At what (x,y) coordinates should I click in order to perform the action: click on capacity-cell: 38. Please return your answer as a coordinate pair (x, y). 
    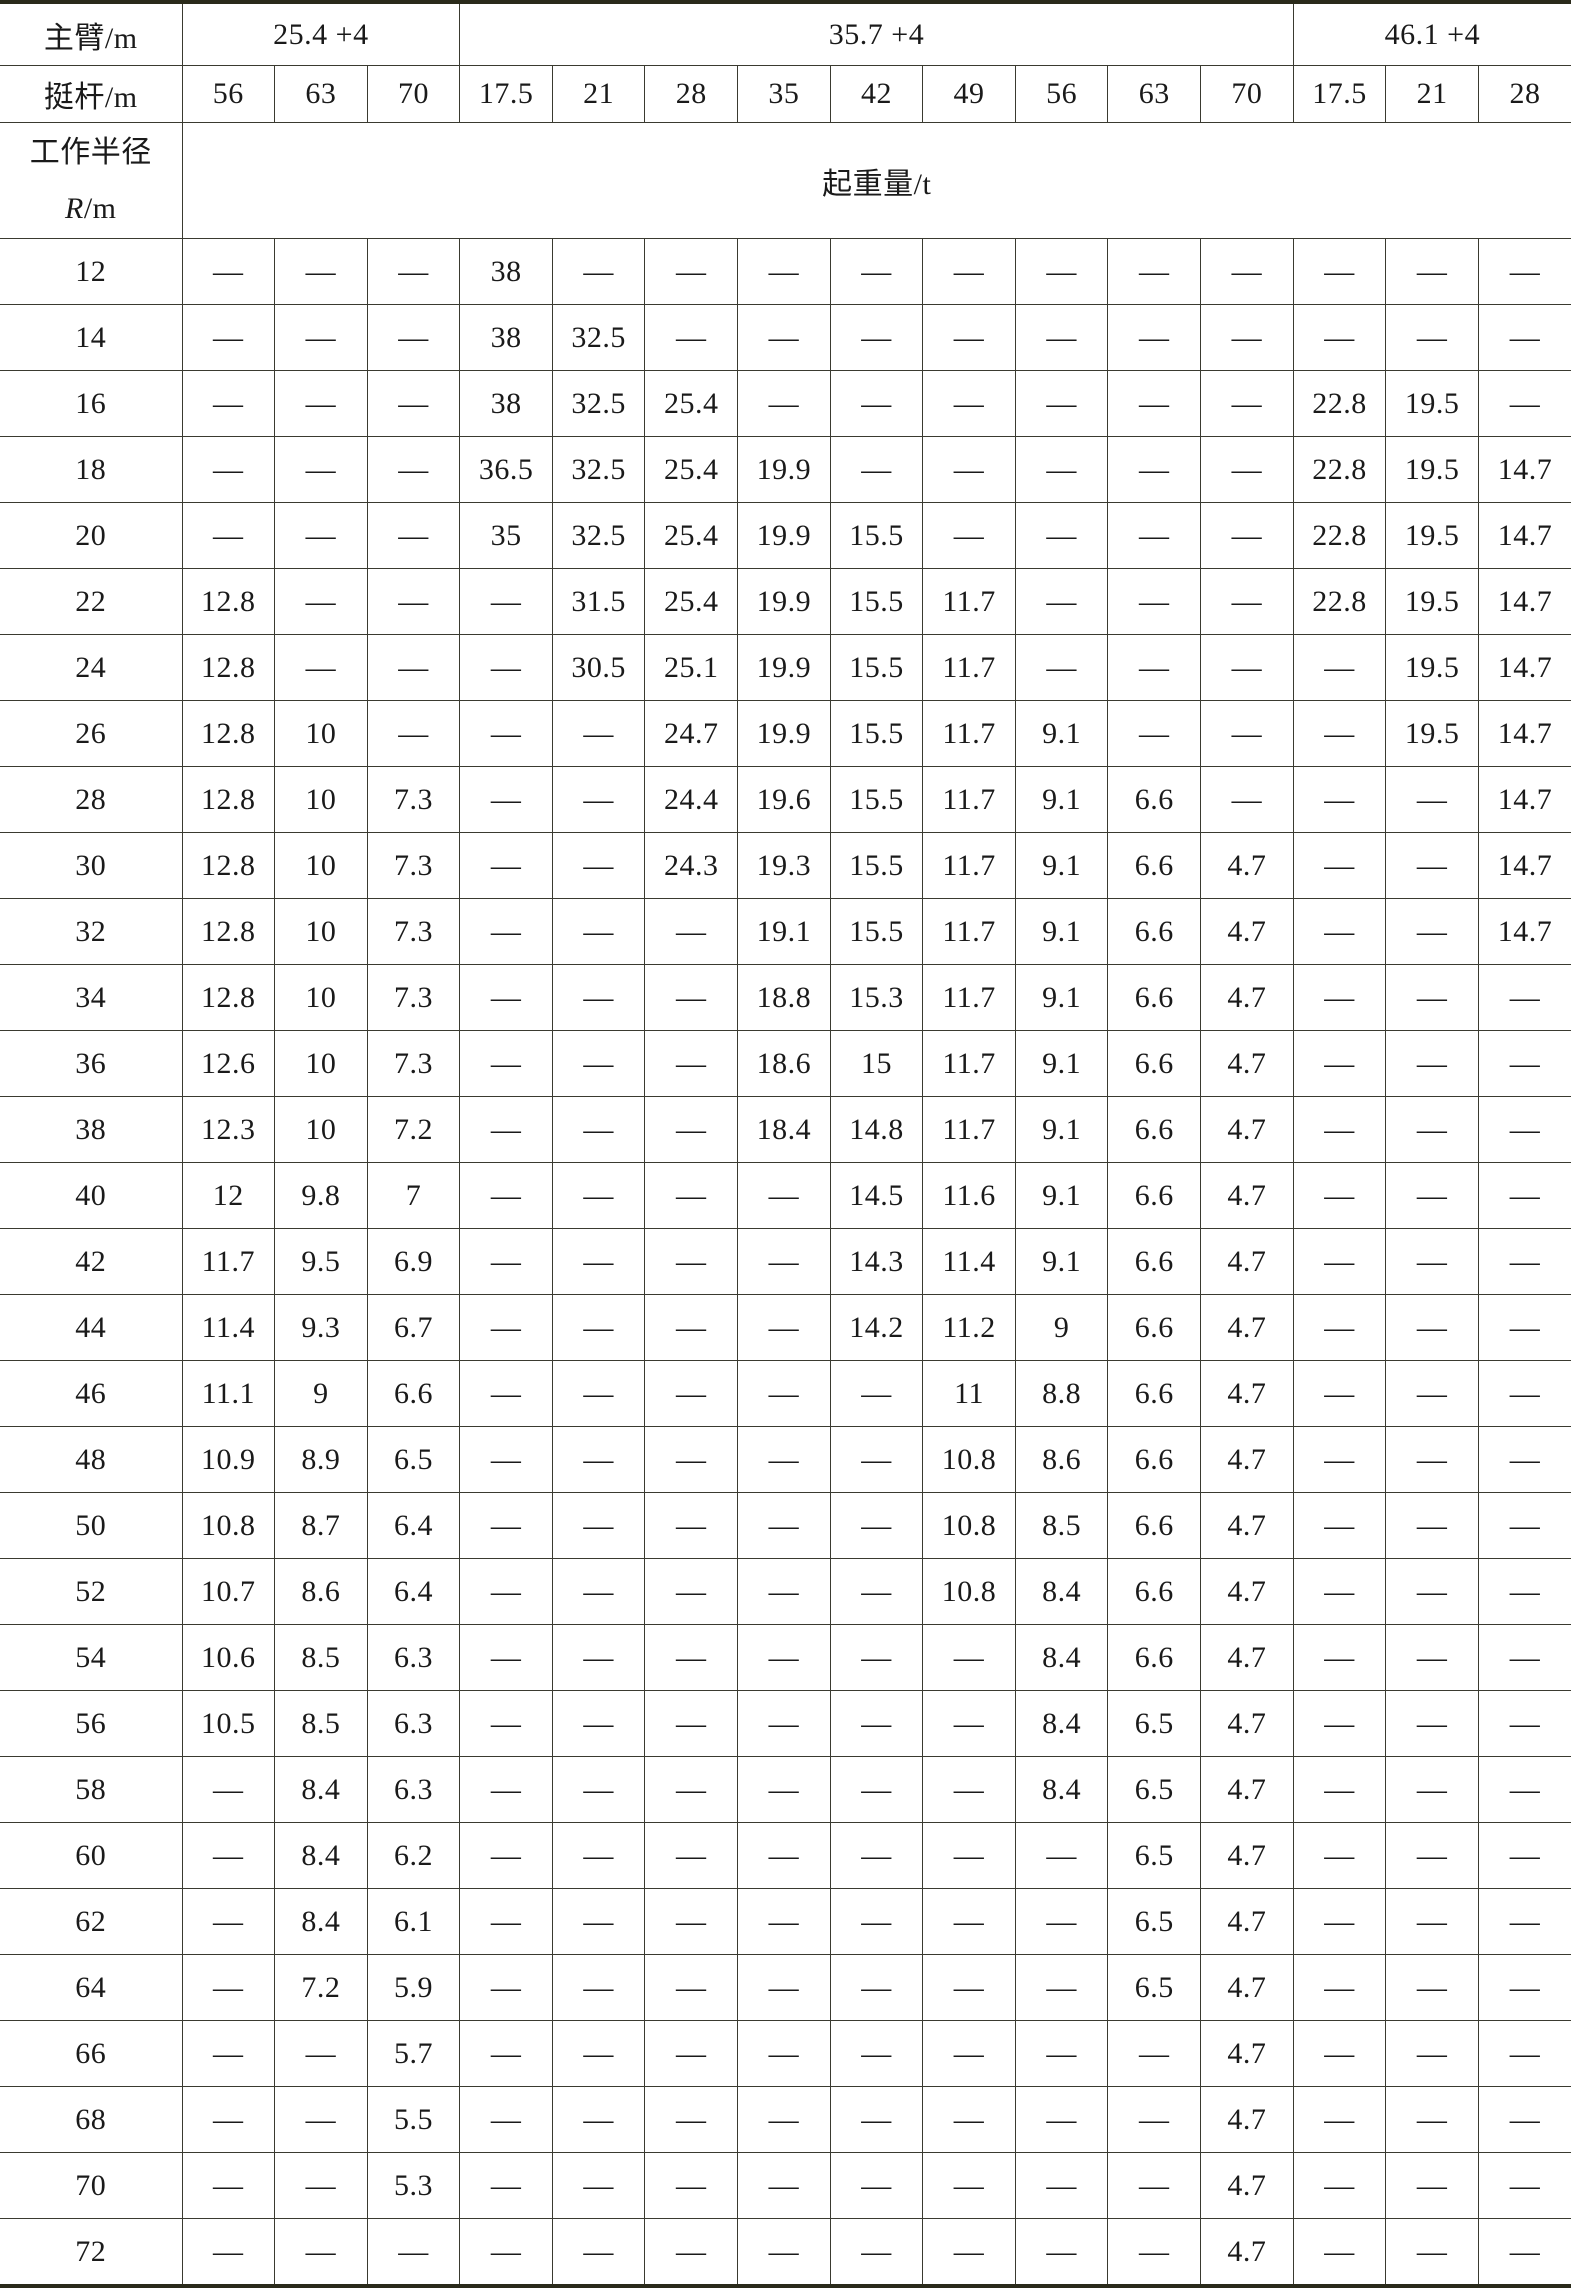
    Looking at the image, I should click on (506, 337).